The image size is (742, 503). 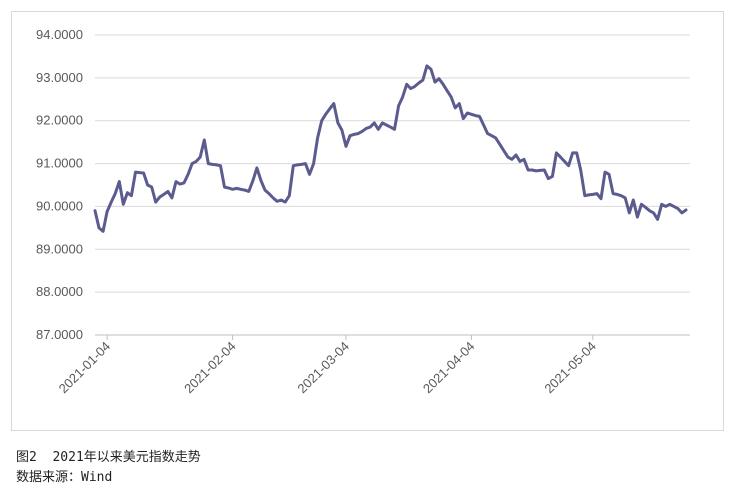 What do you see at coordinates (59, 77) in the screenshot?
I see `y-tick-label: 93.0000` at bounding box center [59, 77].